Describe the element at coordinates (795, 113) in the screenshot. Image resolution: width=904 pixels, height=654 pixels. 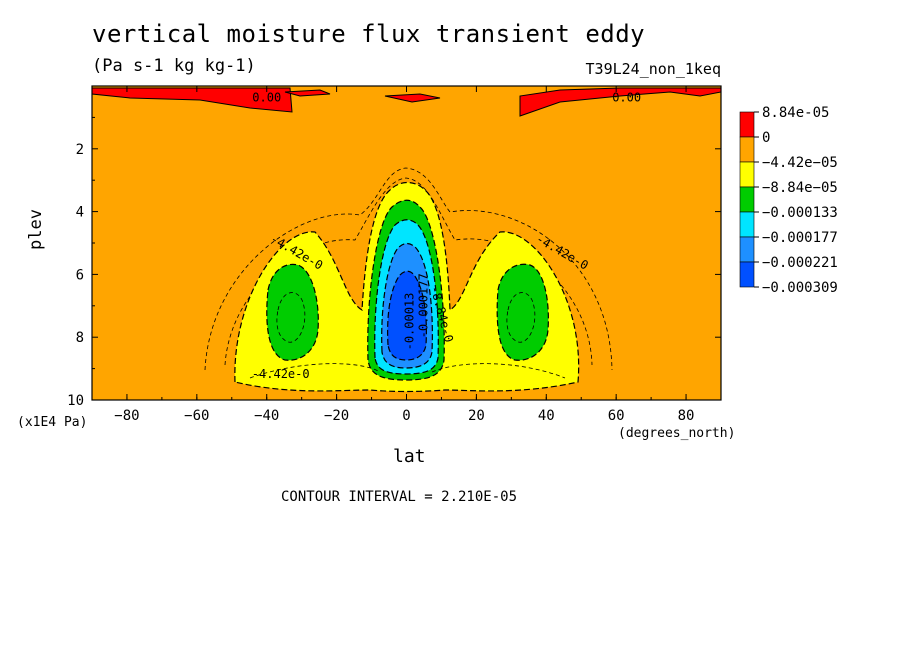
I see `legend-label: 8.84e-05` at that location.